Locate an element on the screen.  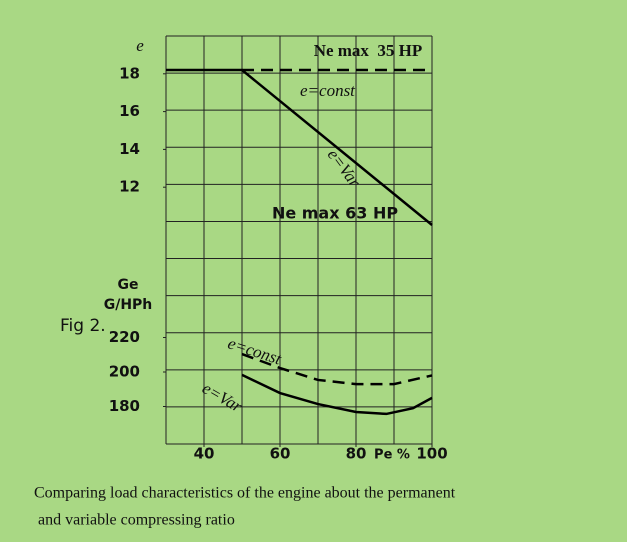
figure-label: Fig 2. is located at coordinates (83, 326).